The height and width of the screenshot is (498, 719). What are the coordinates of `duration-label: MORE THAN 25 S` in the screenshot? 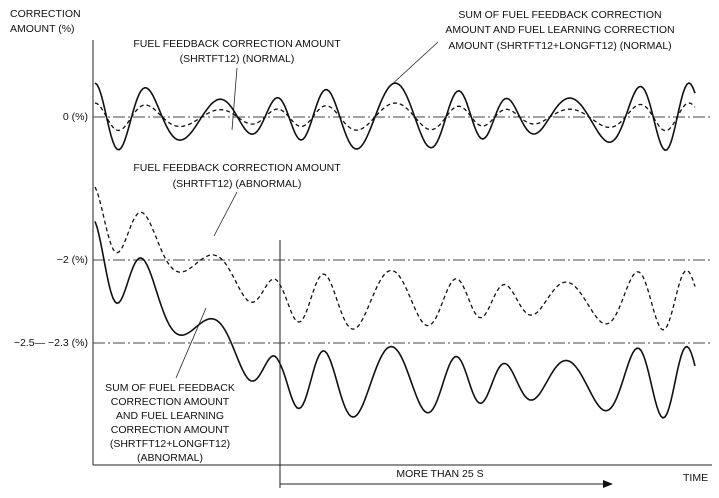 It's located at (439, 474).